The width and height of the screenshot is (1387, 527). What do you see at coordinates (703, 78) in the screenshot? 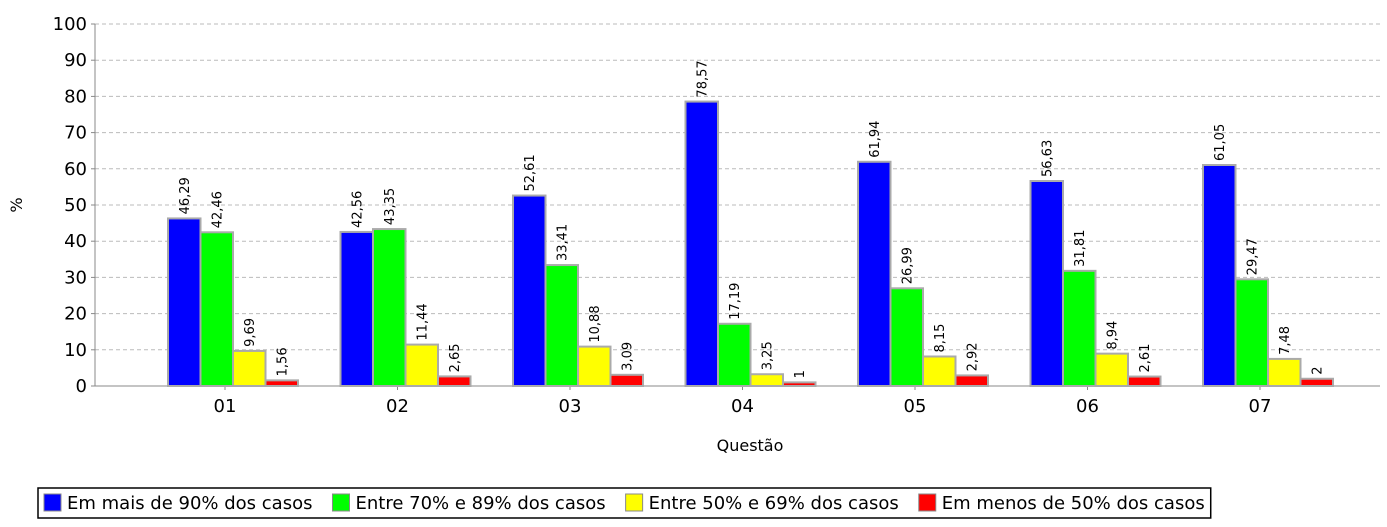
I see `value-label: 78,57` at bounding box center [703, 78].